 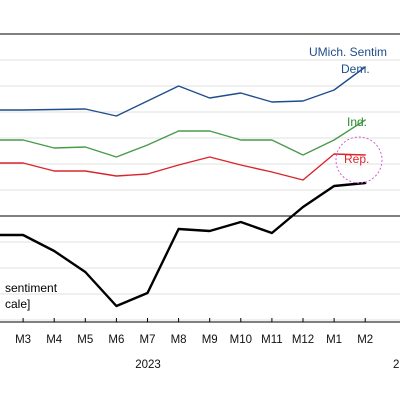 What do you see at coordinates (357, 122) in the screenshot?
I see `ind-label: Ind.` at bounding box center [357, 122].